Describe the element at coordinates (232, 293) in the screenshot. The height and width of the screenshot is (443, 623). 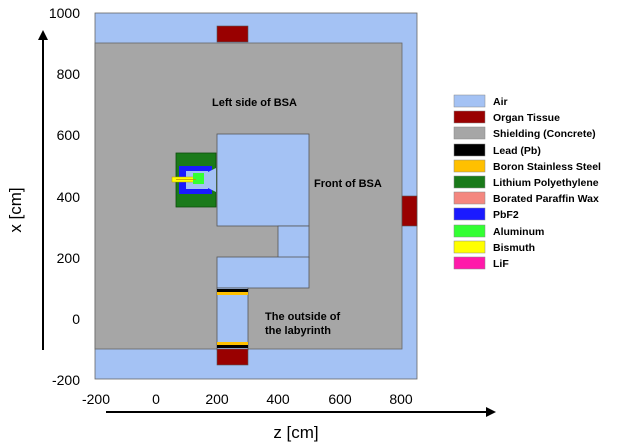
I see `door-boron-steel-upper` at that location.